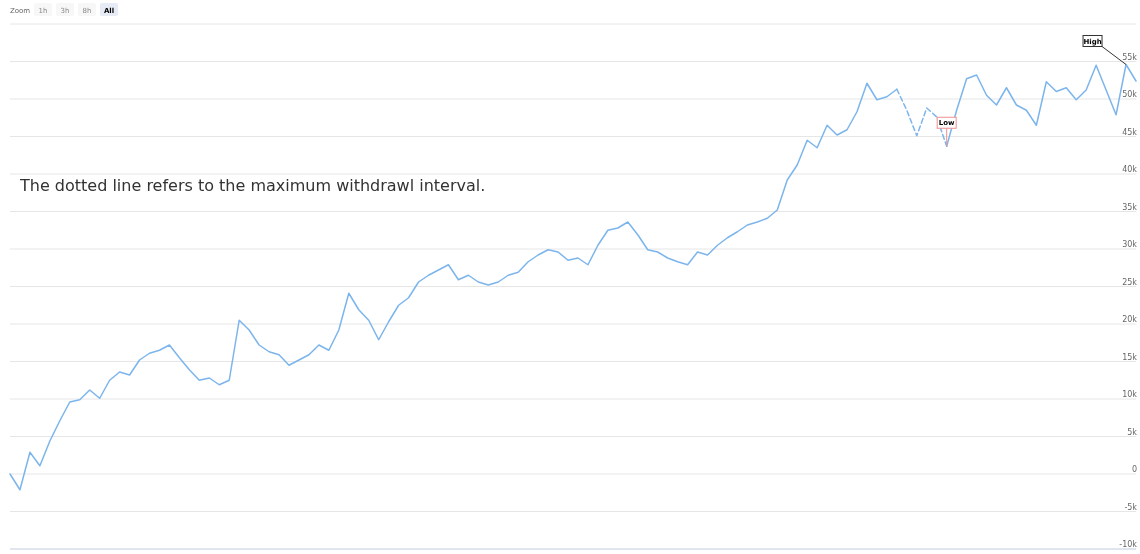 This screenshot has width=1140, height=554. What do you see at coordinates (1130, 357) in the screenshot?
I see `y-tick-label: 15k` at bounding box center [1130, 357].